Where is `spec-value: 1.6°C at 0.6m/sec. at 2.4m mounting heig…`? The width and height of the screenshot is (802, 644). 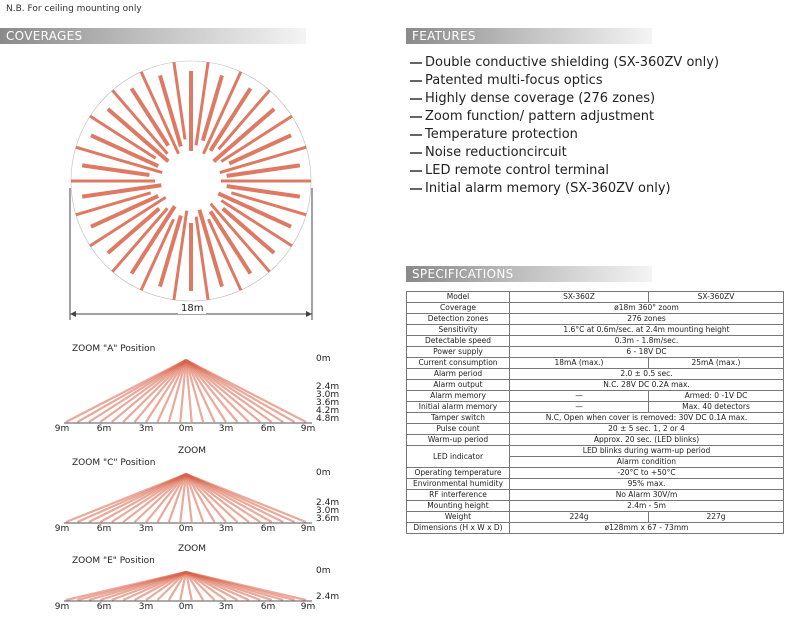 spec-value: 1.6°C at 0.6m/sec. at 2.4m mounting heig… is located at coordinates (646, 330).